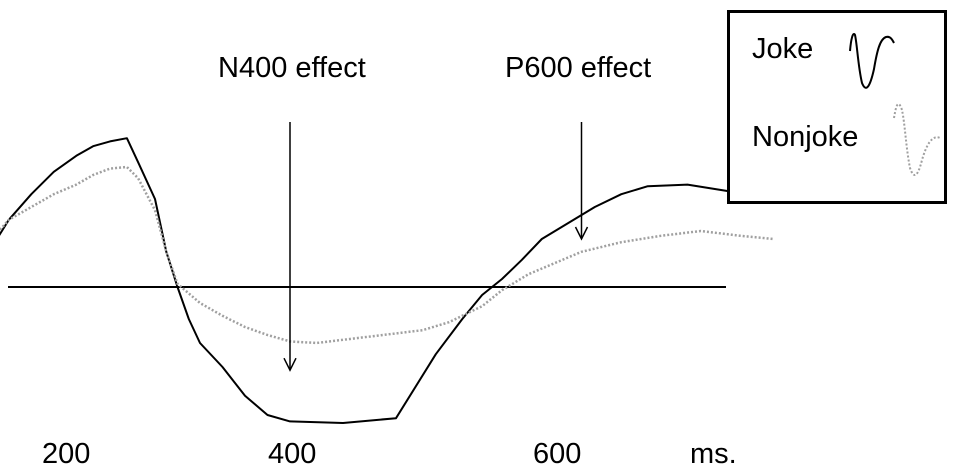  Describe the element at coordinates (783, 49) in the screenshot. I see `legend-label-joke: Joke` at that location.